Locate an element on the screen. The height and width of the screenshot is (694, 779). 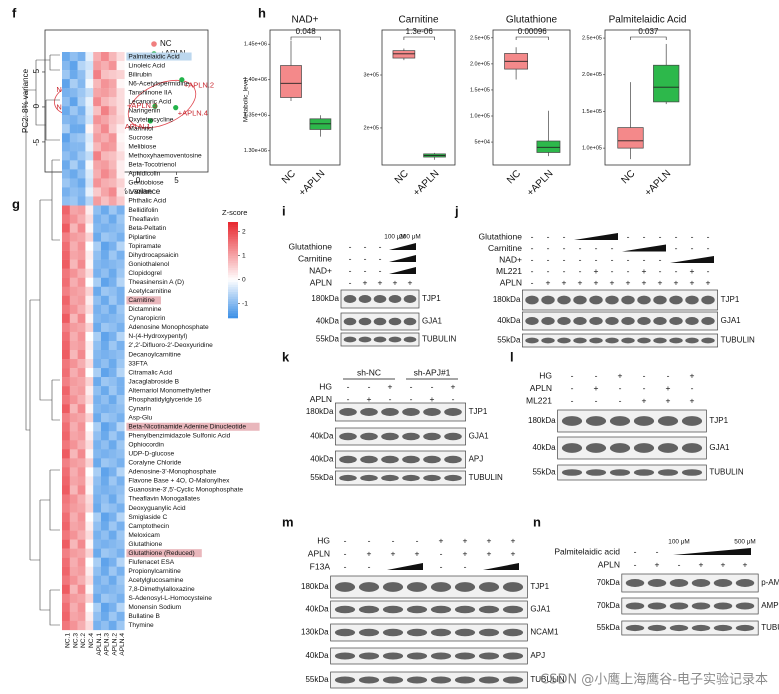
size-label: 180kDa is located at coordinates (315, 586).